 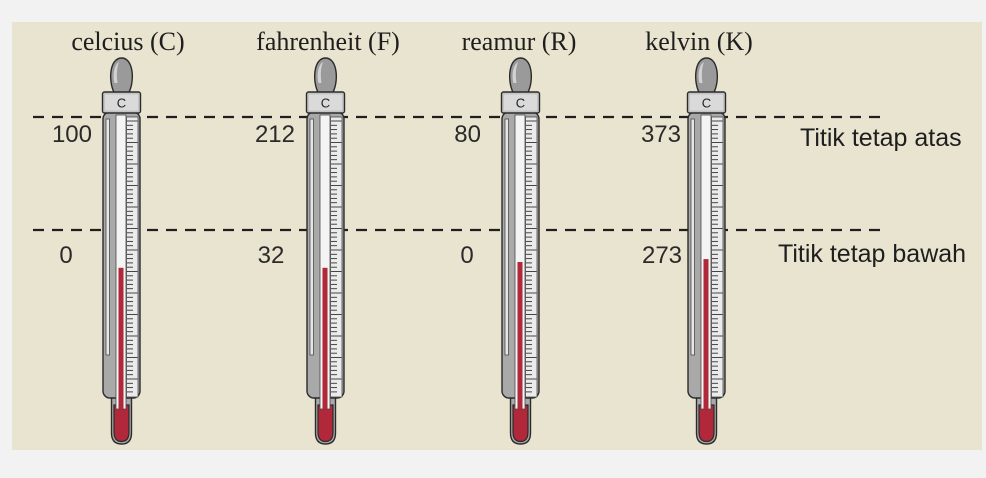 What do you see at coordinates (881, 138) in the screenshot?
I see `upper-fixed-point-label: Titik tetap atas` at bounding box center [881, 138].